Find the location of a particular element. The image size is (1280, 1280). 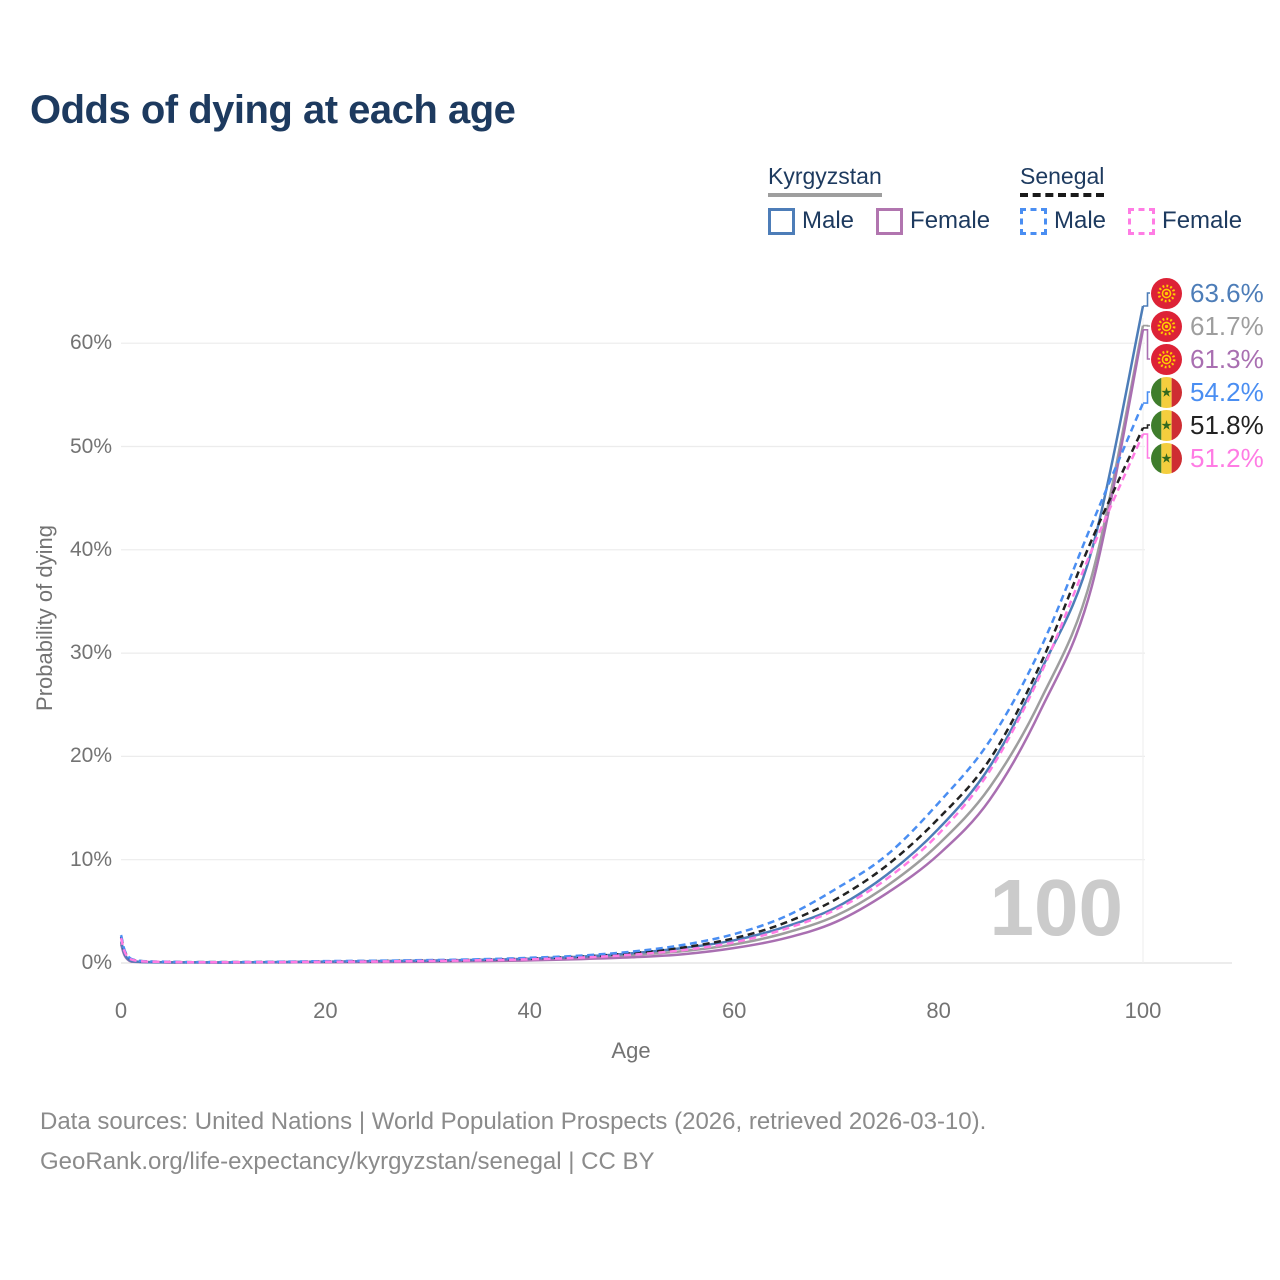

x-tick-label: 20 is located at coordinates (325, 1010).